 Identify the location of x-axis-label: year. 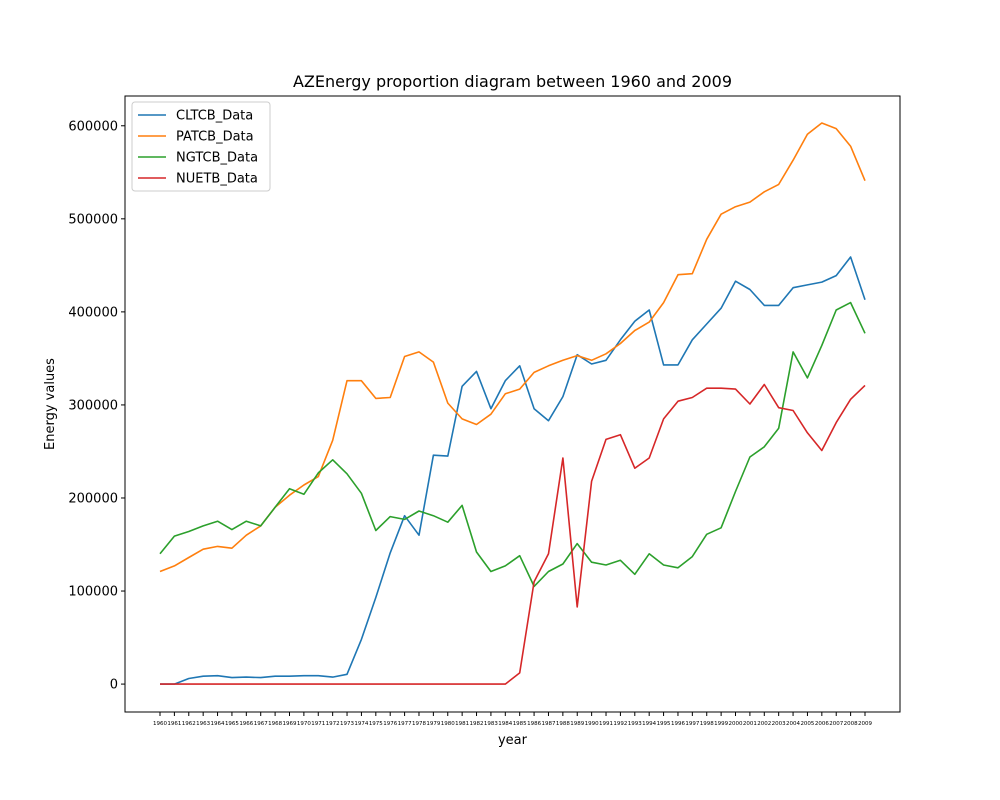
(513, 740).